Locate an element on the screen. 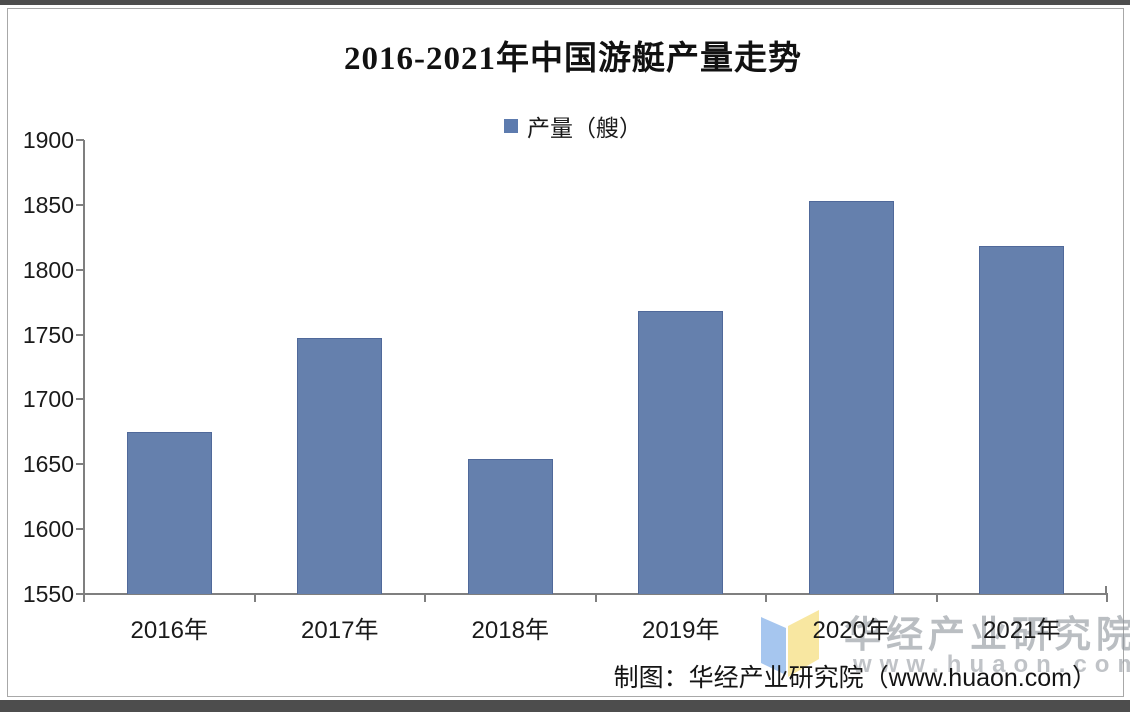 This screenshot has height=712, width=1130. source-attribution: 制图：华经产业研究院（www.huaon.com） is located at coordinates (855, 678).